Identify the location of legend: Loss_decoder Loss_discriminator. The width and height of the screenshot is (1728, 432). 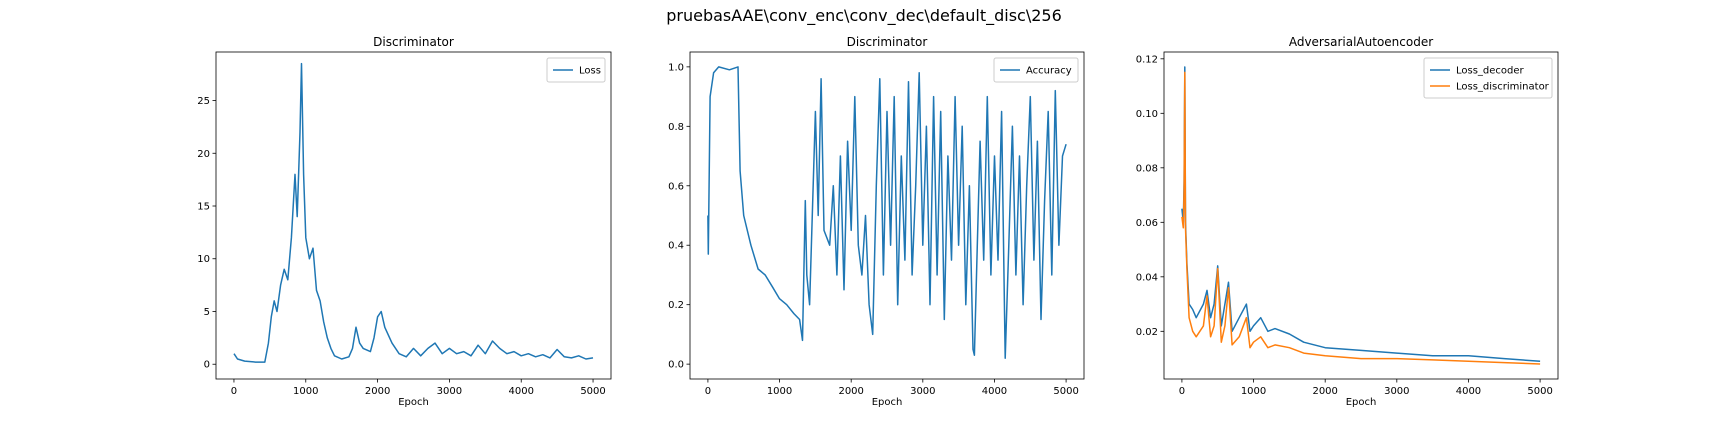
(1488, 78).